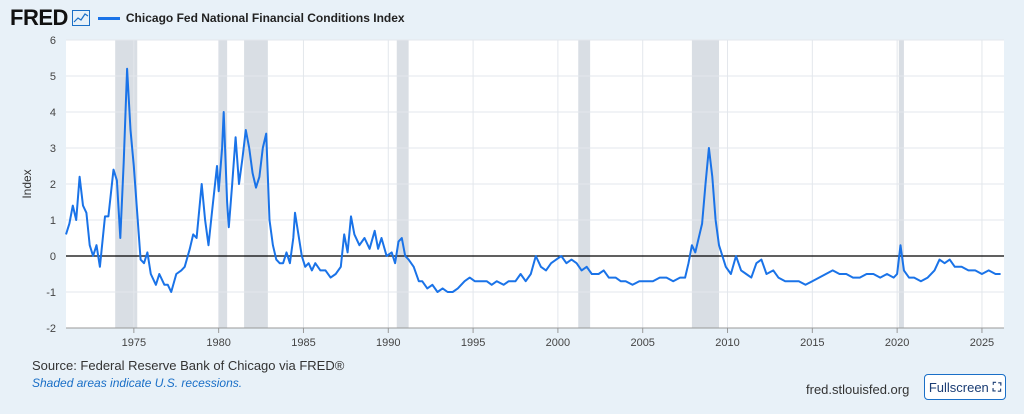 The width and height of the screenshot is (1024, 414). I want to click on y-tick-label: -1, so click(51, 293).